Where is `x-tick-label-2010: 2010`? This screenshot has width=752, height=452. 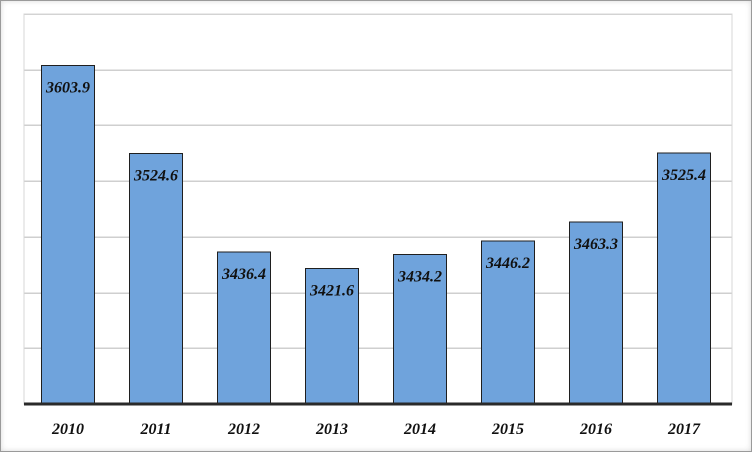 x-tick-label-2010: 2010 is located at coordinates (67, 429).